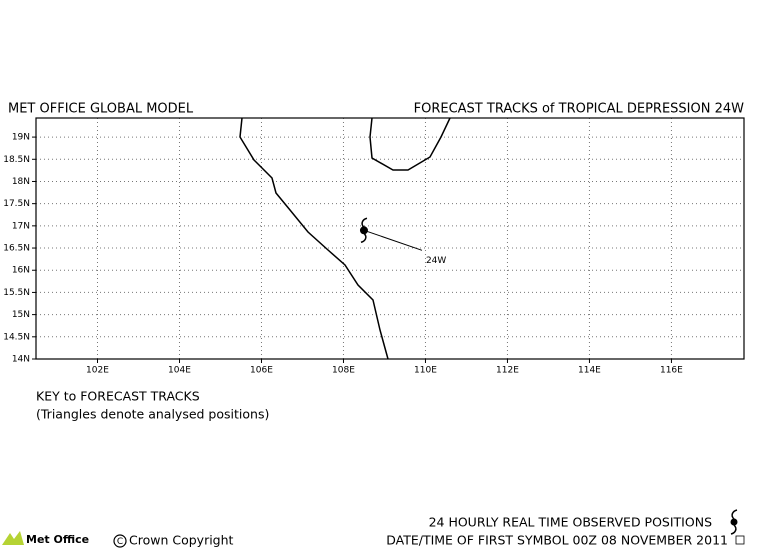  What do you see at coordinates (343, 371) in the screenshot?
I see `lon-tick-label: 108E` at bounding box center [343, 371].